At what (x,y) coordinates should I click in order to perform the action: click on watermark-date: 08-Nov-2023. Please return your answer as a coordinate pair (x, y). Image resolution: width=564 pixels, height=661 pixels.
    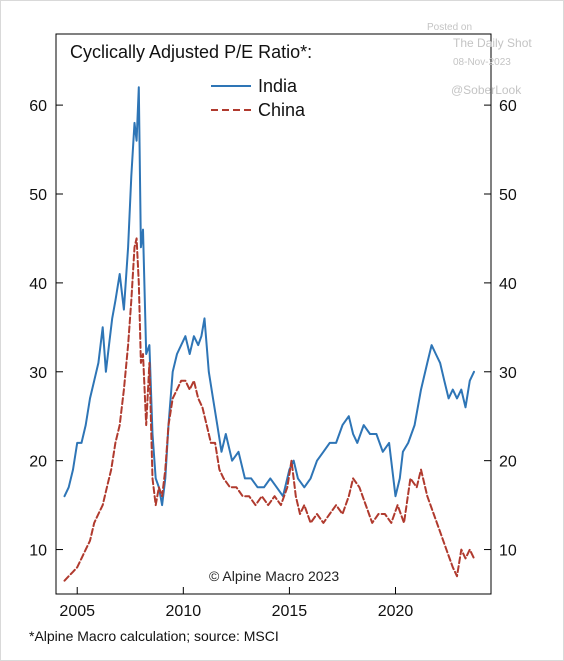
    Looking at the image, I should click on (482, 62).